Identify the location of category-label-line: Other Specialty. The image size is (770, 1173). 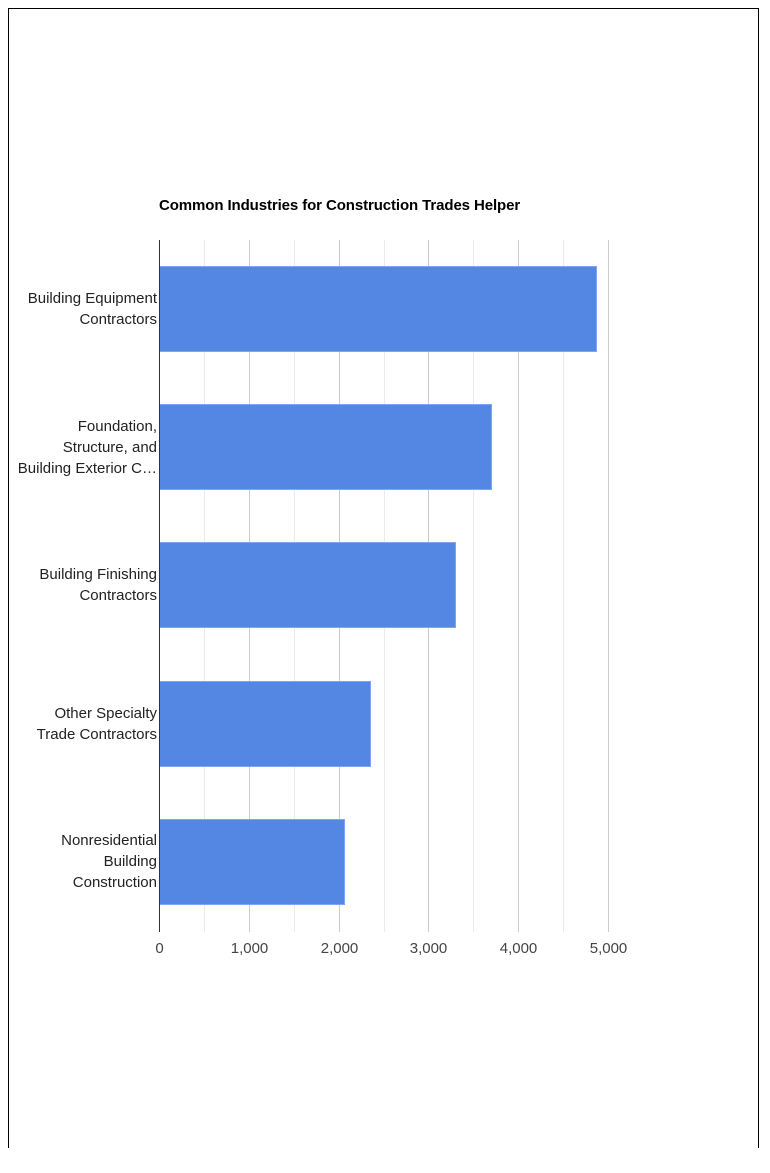
(105, 713).